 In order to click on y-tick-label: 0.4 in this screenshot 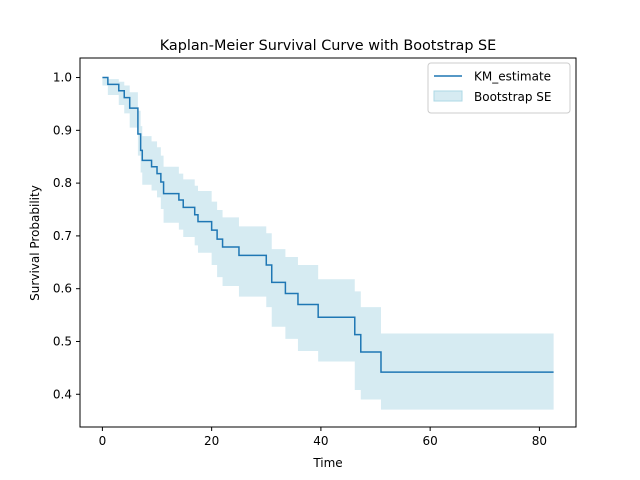, I will do `click(62, 394)`.